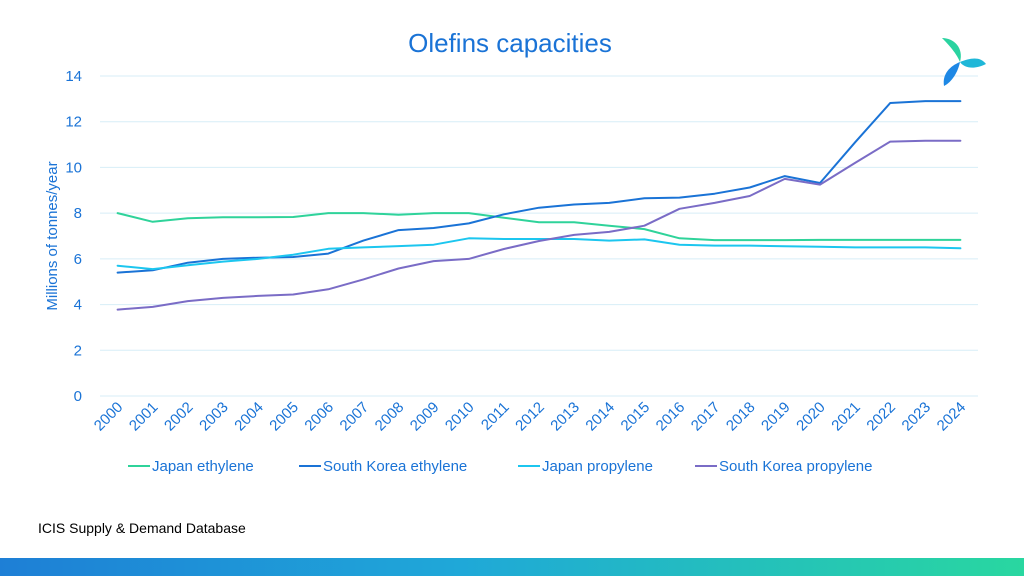  I want to click on x-tick-label: 2007, so click(355, 417).